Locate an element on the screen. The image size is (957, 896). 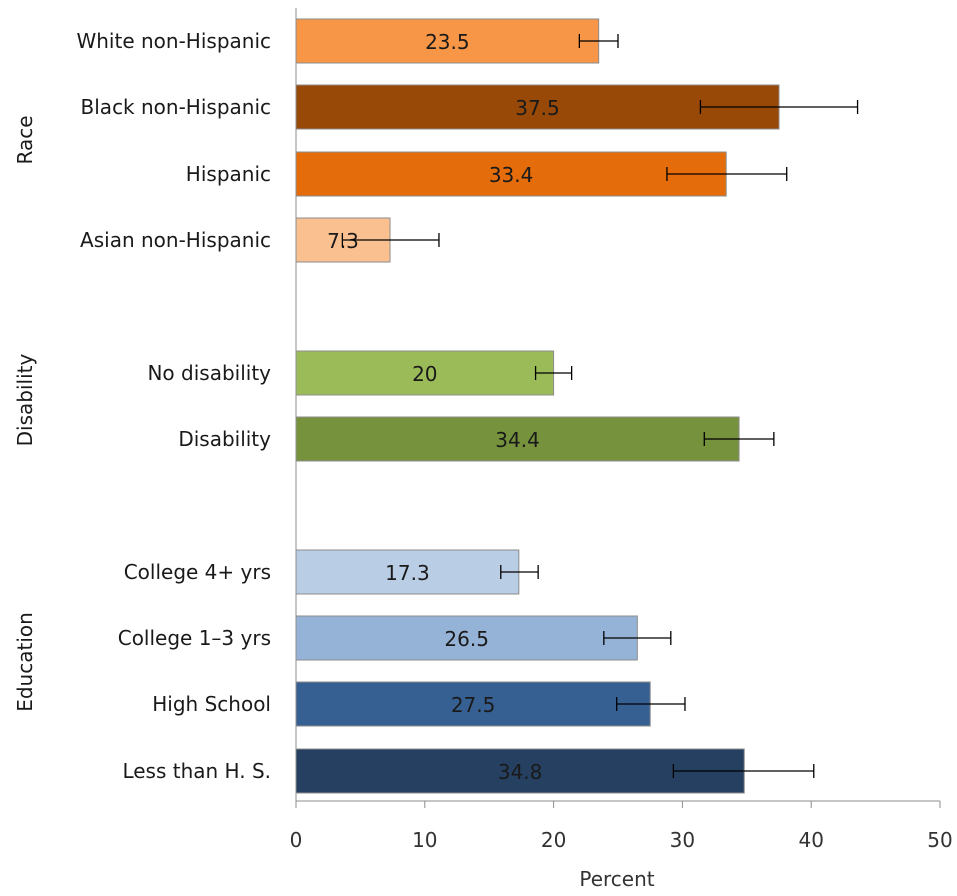
data-label: 23.5 is located at coordinates (447, 42).